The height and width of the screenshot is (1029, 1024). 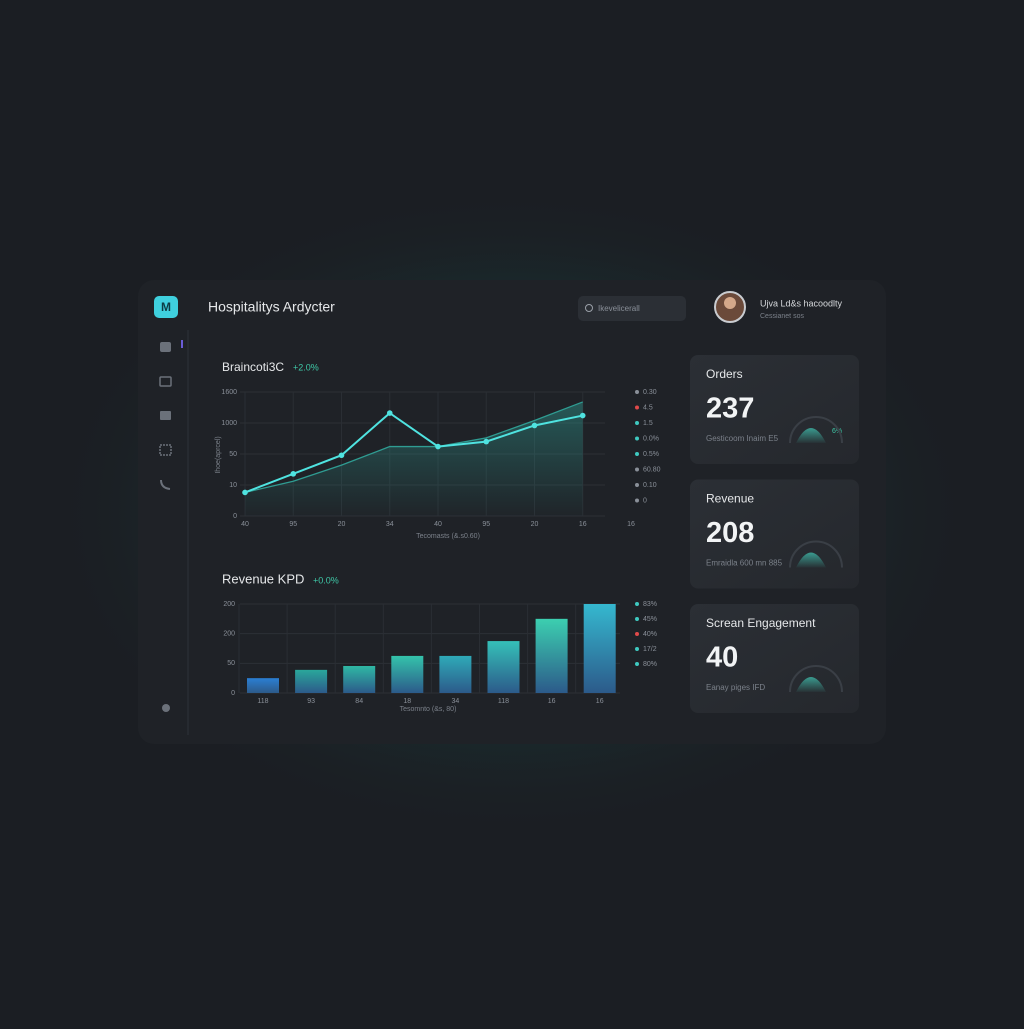 What do you see at coordinates (407, 701) in the screenshot?
I see `x-tick-label: 18` at bounding box center [407, 701].